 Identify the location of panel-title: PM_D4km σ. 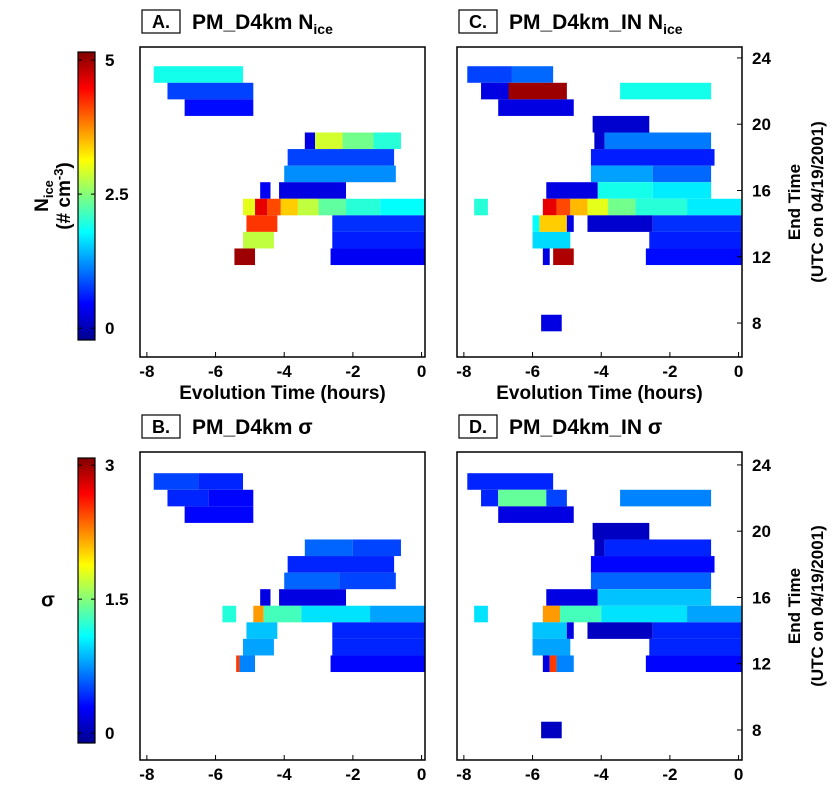
(252, 427).